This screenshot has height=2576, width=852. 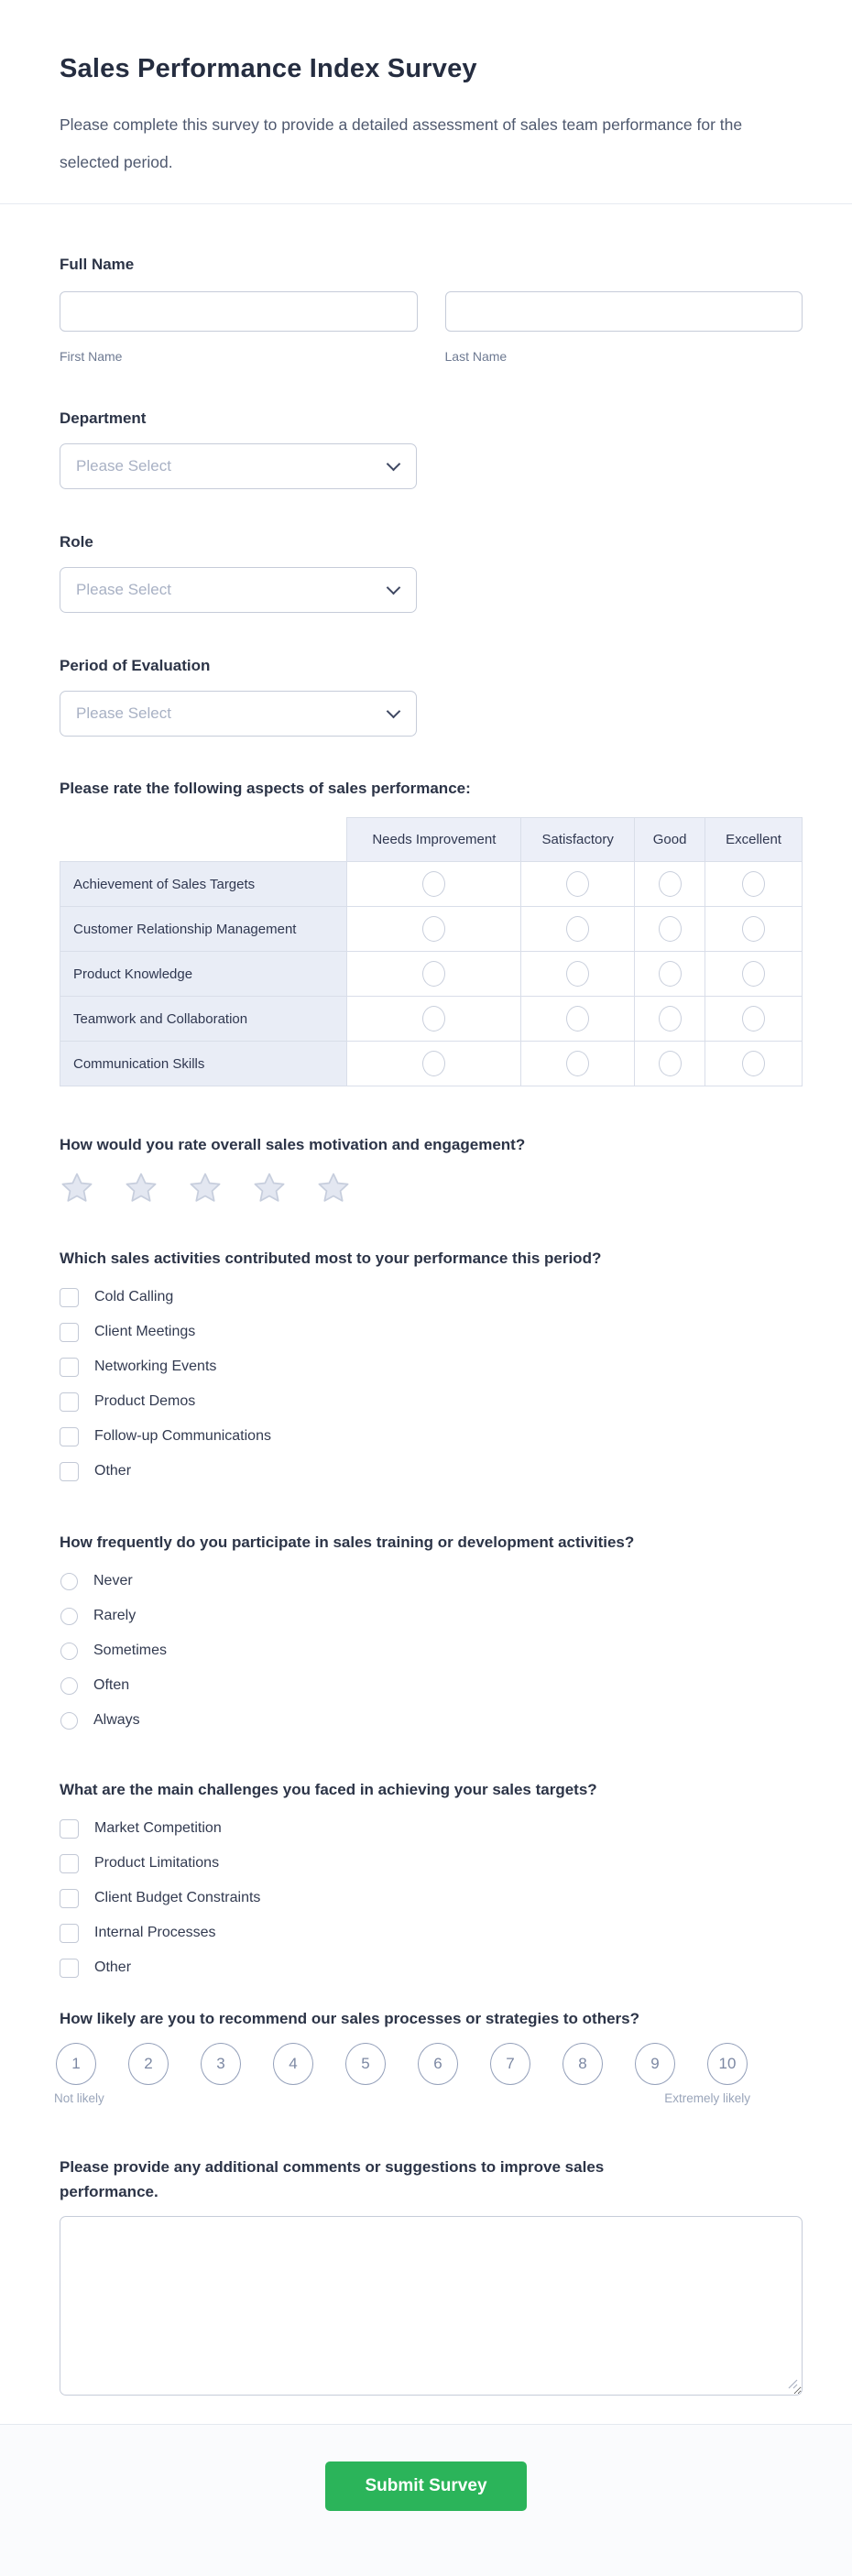 I want to click on scale-option-9: 9, so click(x=655, y=2064).